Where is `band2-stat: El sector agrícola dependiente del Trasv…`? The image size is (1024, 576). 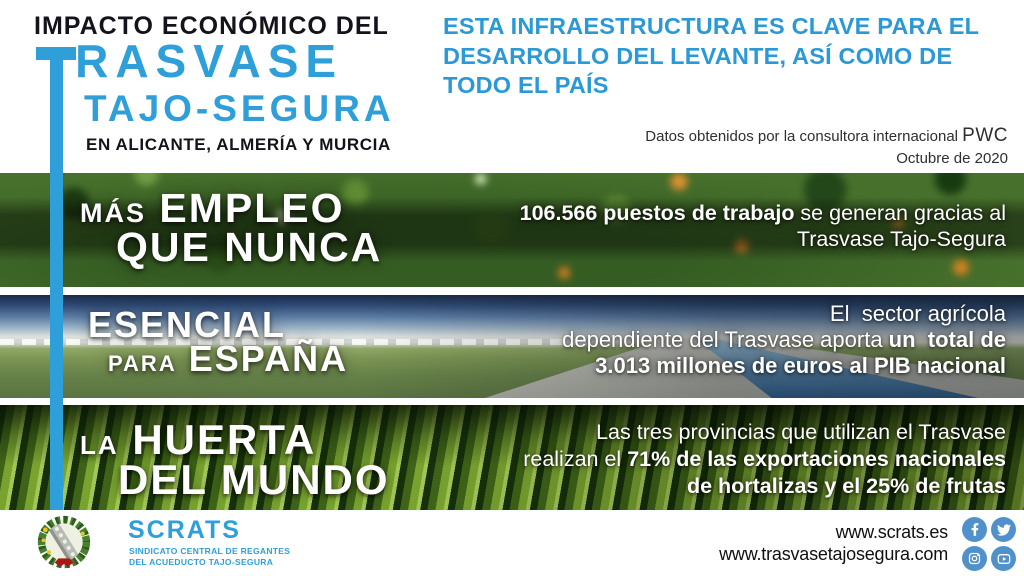
band2-stat: El sector agrícola dependiente del Trasv… is located at coordinates (784, 340).